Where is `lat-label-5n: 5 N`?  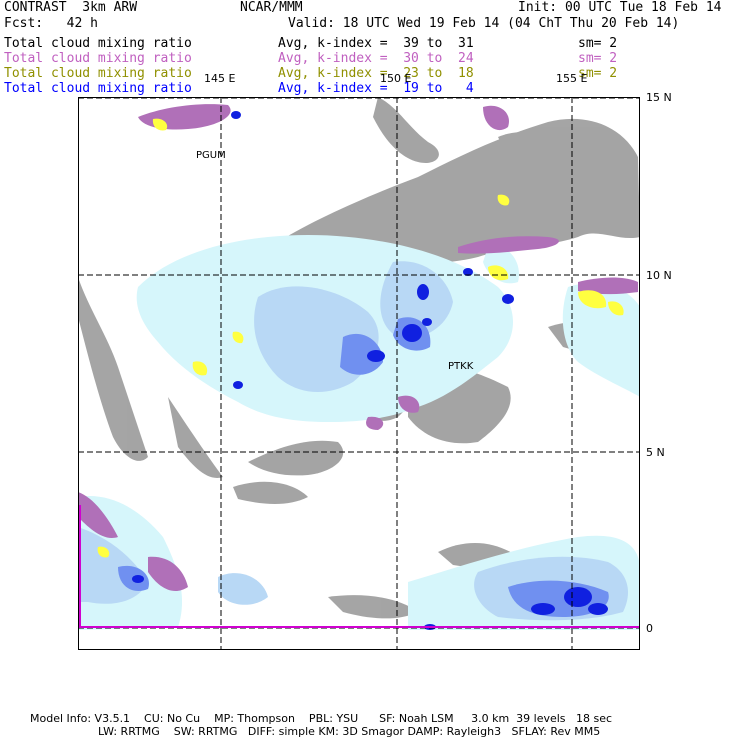
lat-label-5n: 5 N is located at coordinates (655, 452).